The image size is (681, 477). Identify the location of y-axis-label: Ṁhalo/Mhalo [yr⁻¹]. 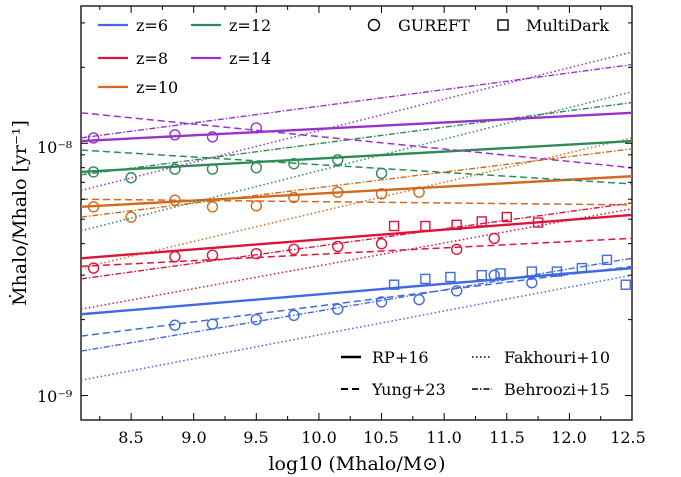
(19, 213).